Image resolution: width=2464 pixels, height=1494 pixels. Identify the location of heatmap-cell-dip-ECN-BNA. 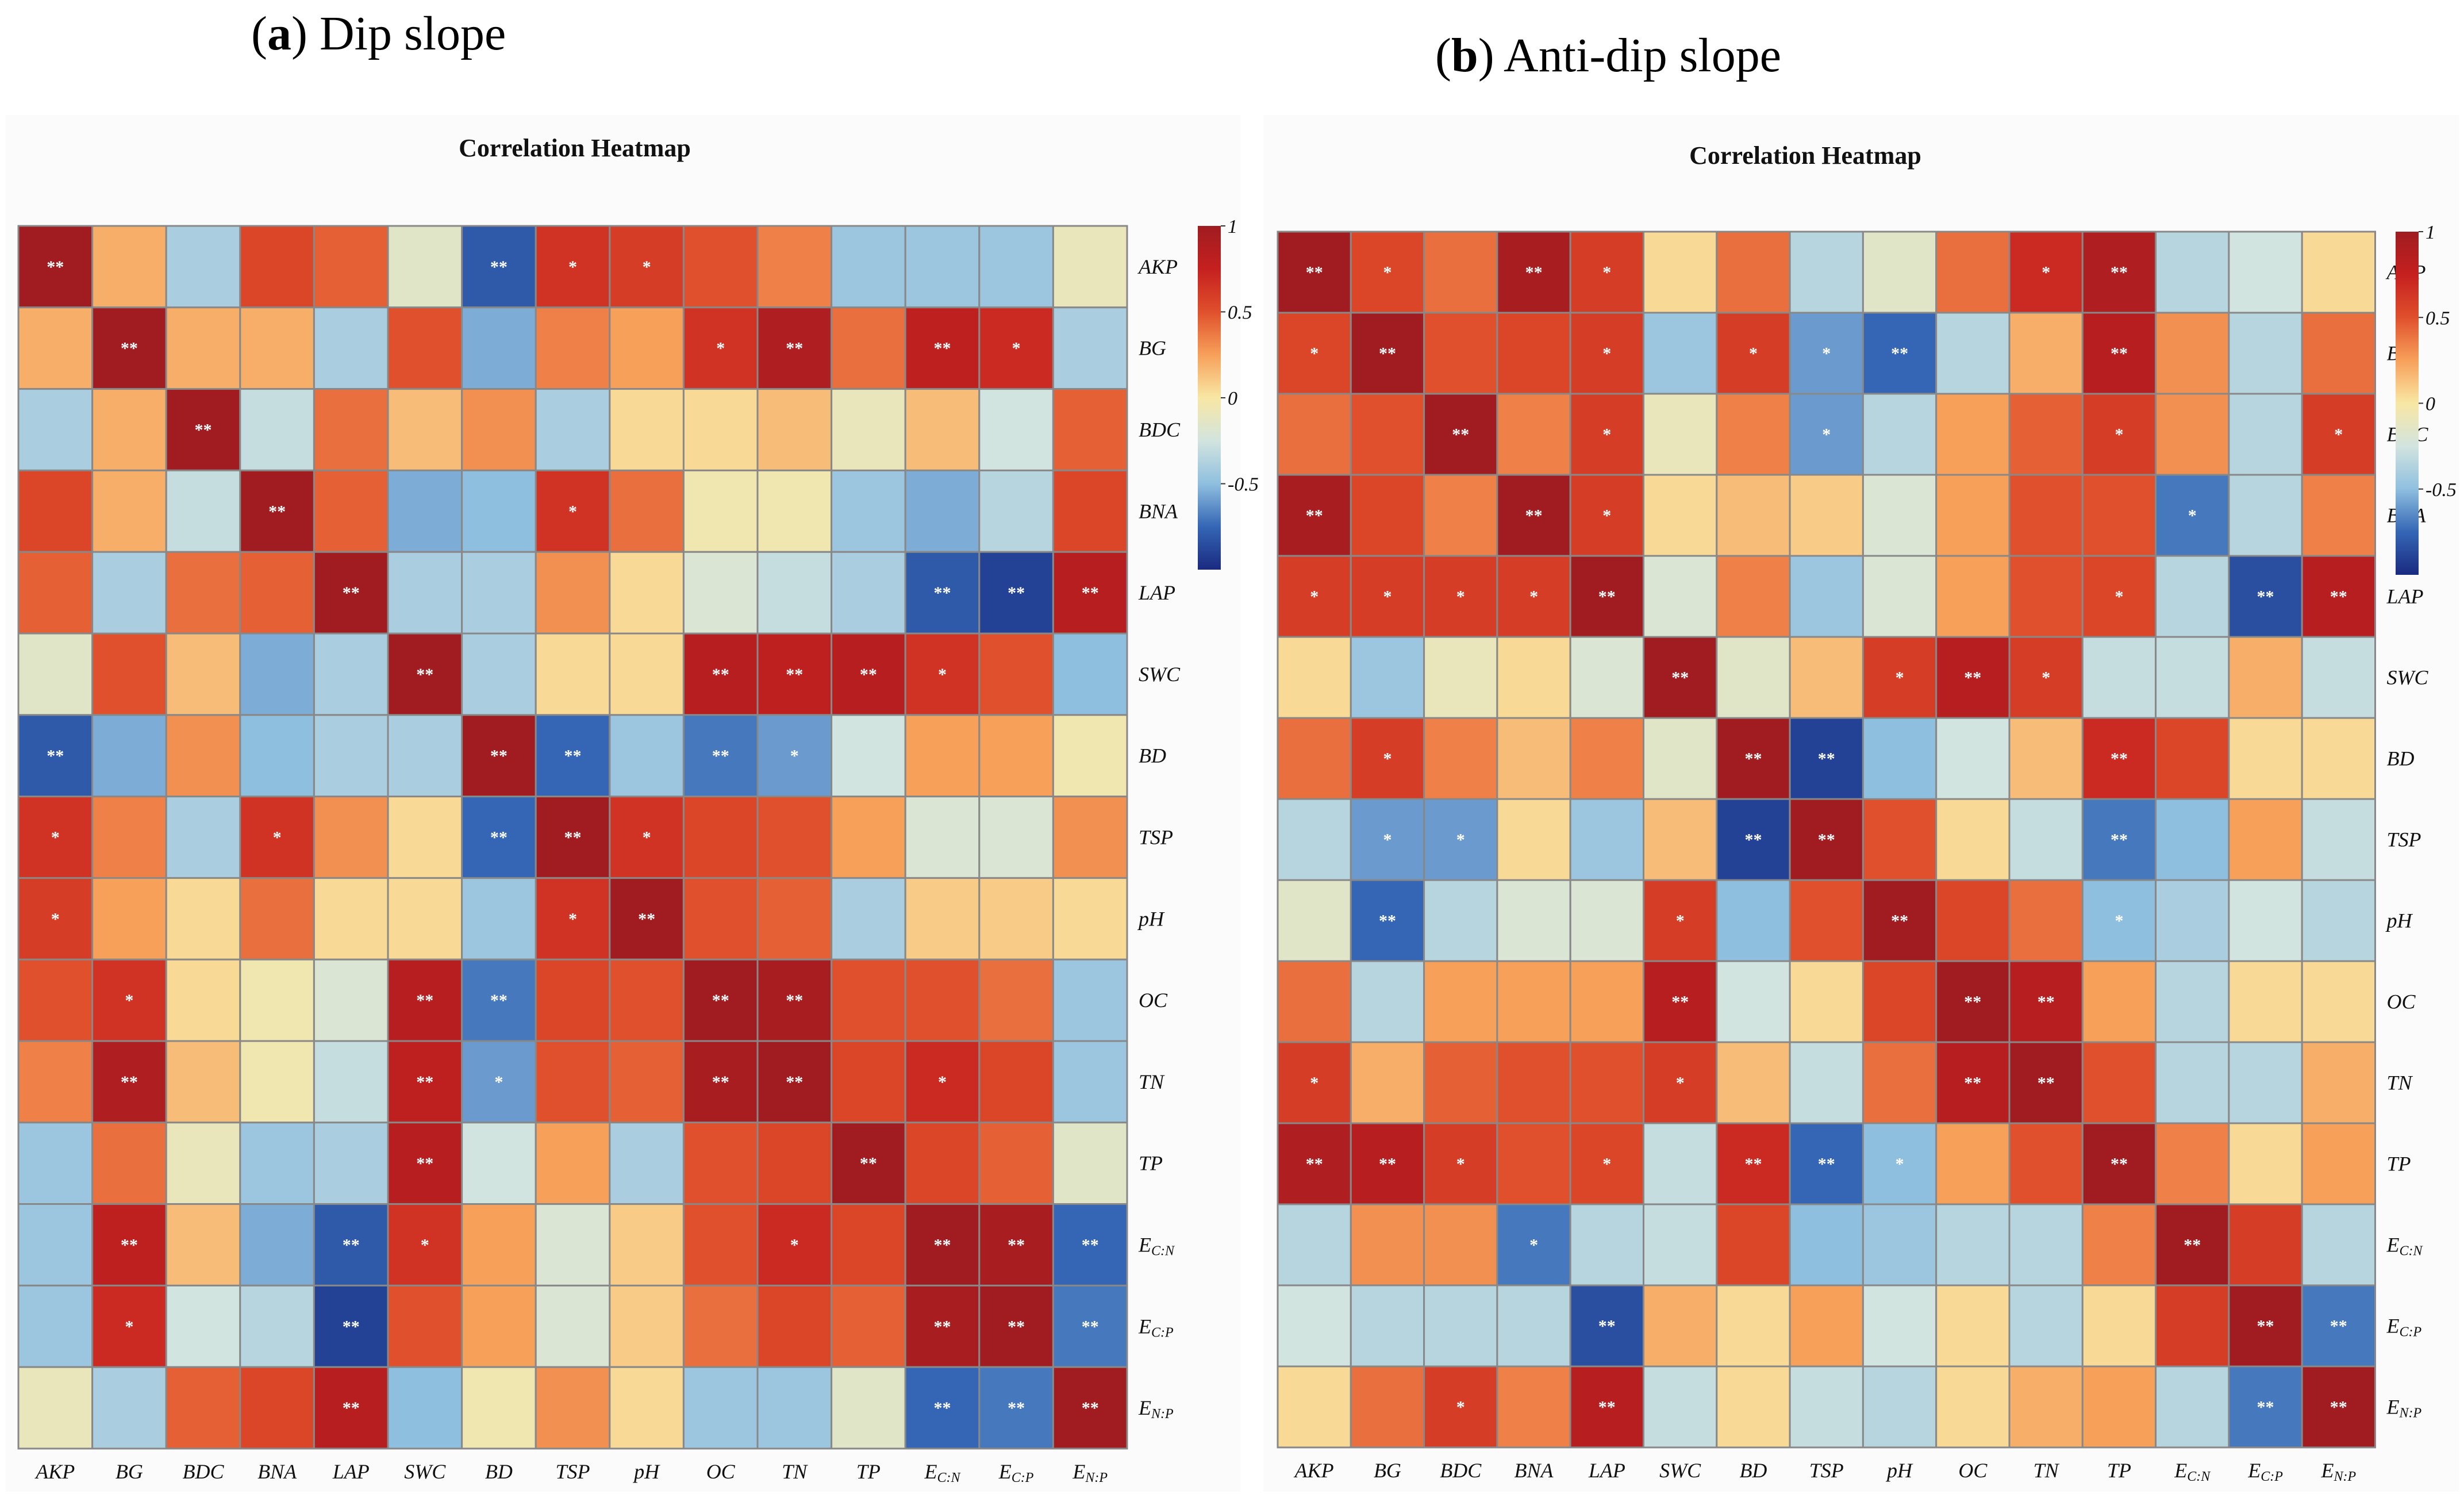
(277, 1244).